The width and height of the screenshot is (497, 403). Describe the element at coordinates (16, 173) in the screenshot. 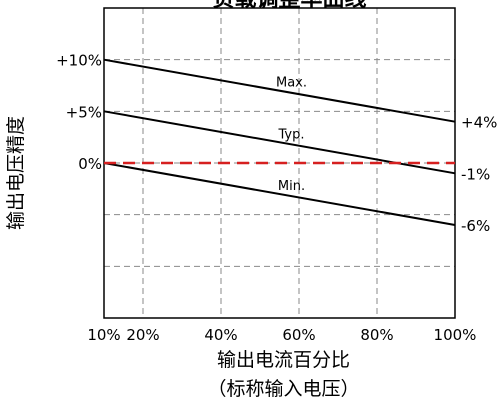

I see `y-axis-label: 输出电压精度` at that location.